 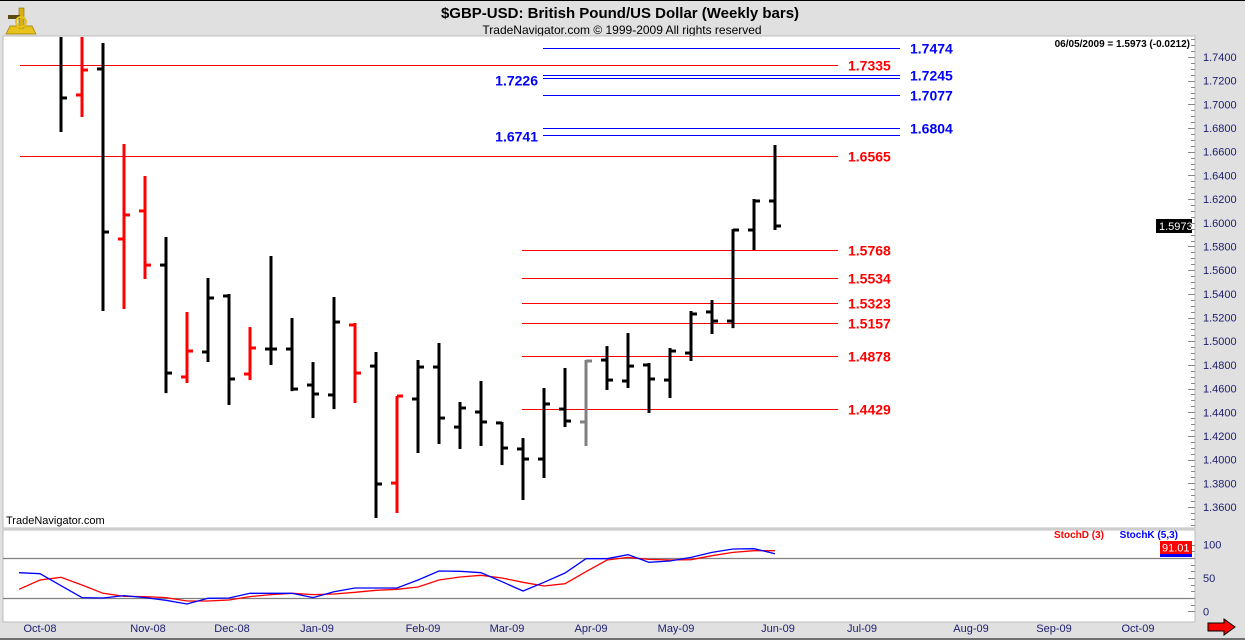 I want to click on price-tick-label: 1.7400, so click(x=1220, y=58).